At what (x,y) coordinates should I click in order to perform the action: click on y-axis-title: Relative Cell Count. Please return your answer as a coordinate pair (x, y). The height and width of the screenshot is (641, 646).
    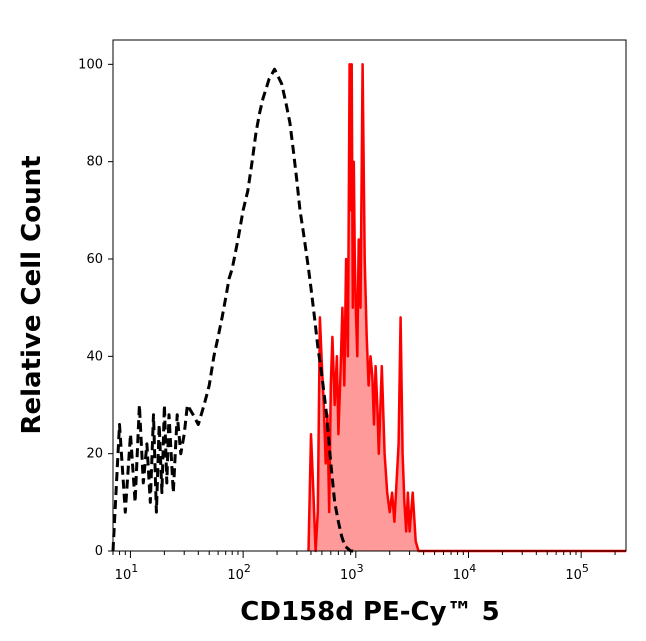
    Looking at the image, I should click on (32, 294).